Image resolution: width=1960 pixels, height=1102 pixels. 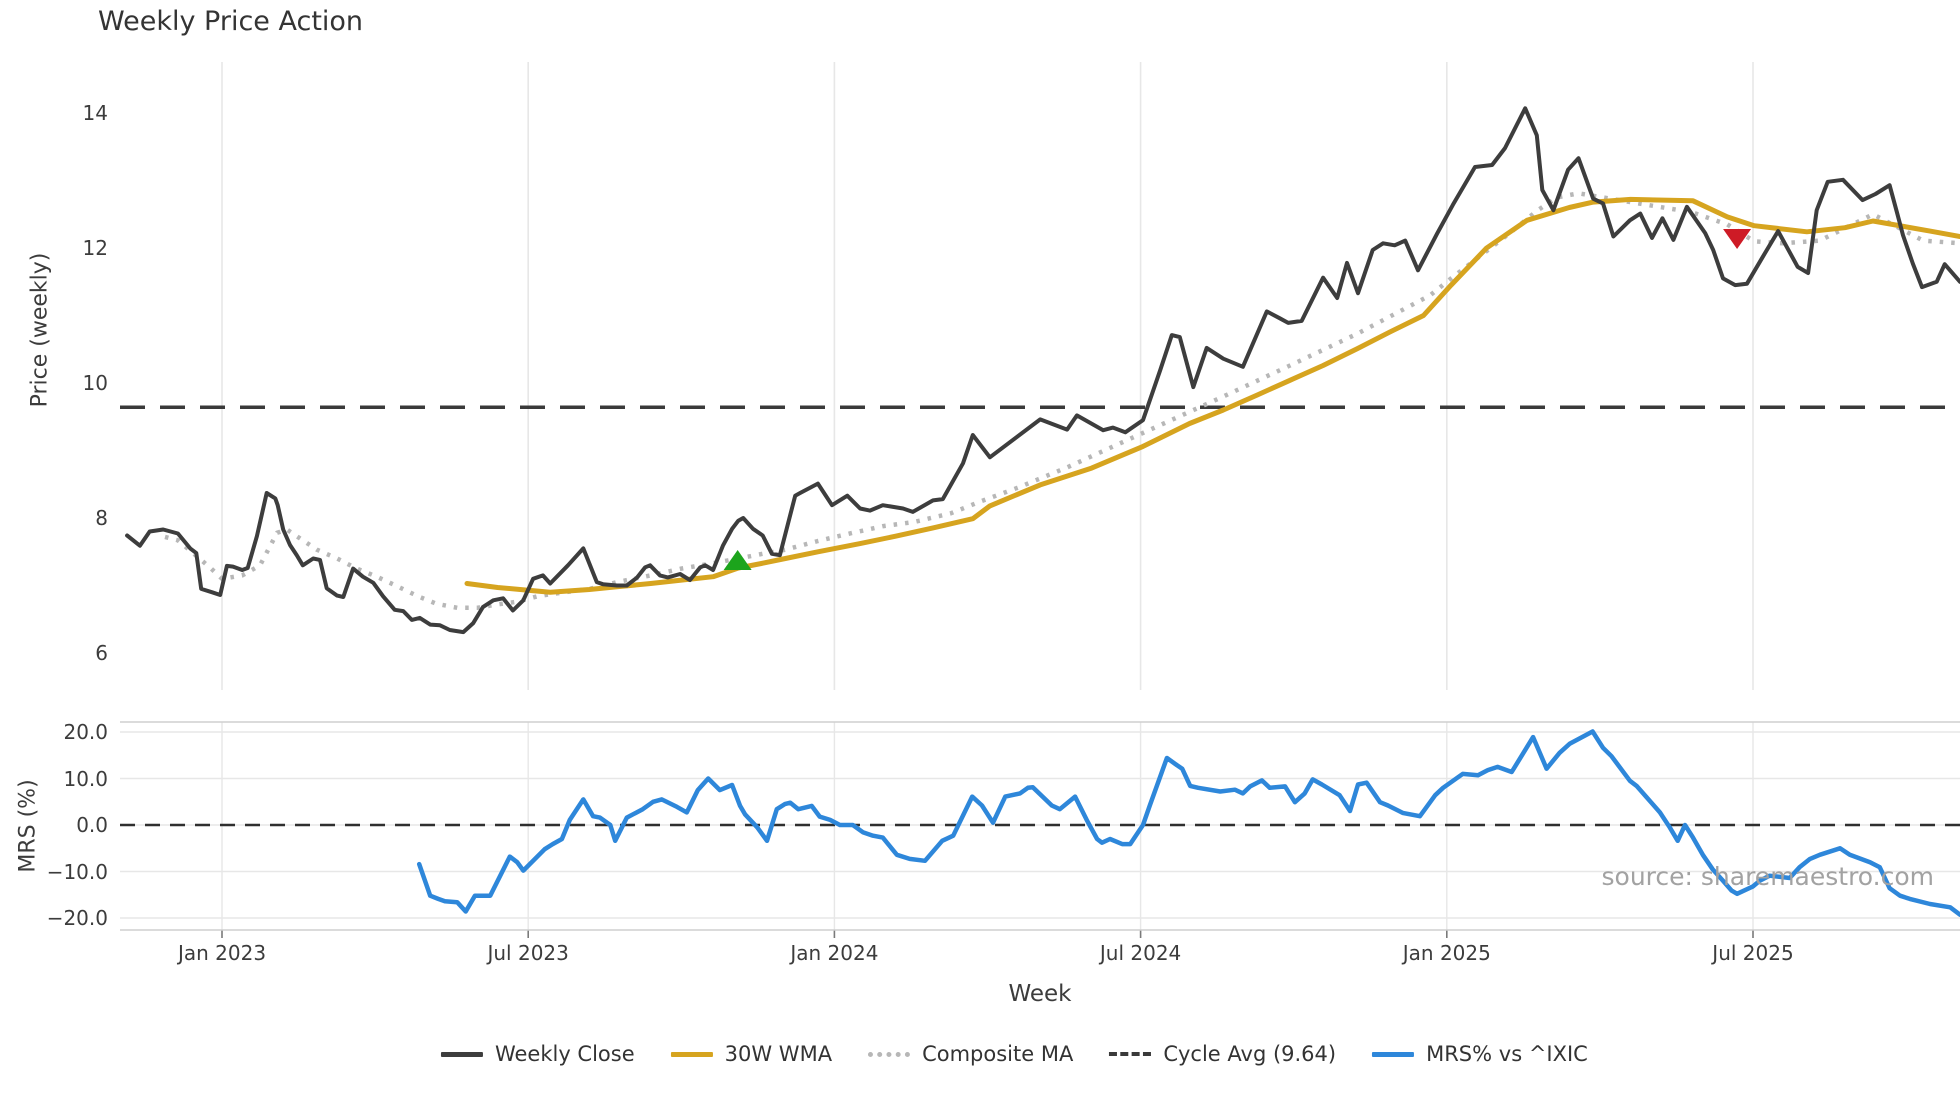 I want to click on legend-item-30w-wma: 30W WMA, so click(x=751, y=1054).